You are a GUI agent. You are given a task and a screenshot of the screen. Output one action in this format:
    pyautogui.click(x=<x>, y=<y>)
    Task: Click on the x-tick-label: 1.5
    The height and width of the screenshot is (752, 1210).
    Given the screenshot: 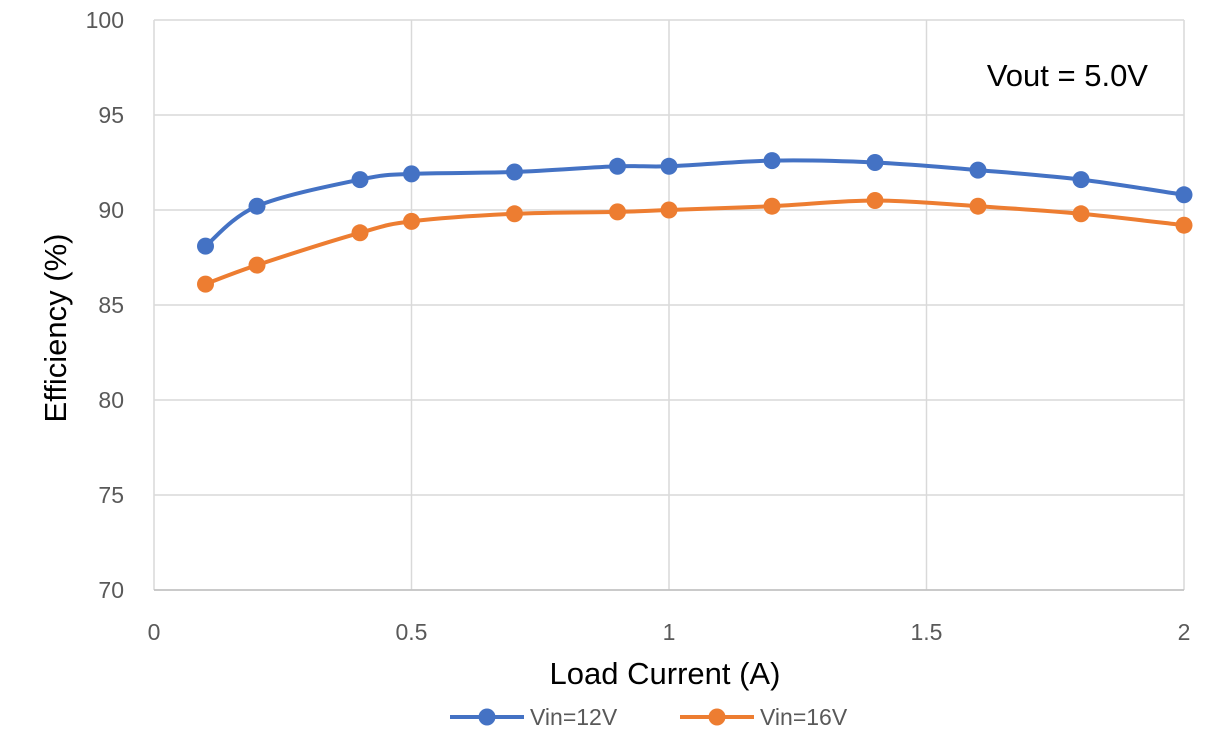 What is the action you would take?
    pyautogui.click(x=927, y=632)
    